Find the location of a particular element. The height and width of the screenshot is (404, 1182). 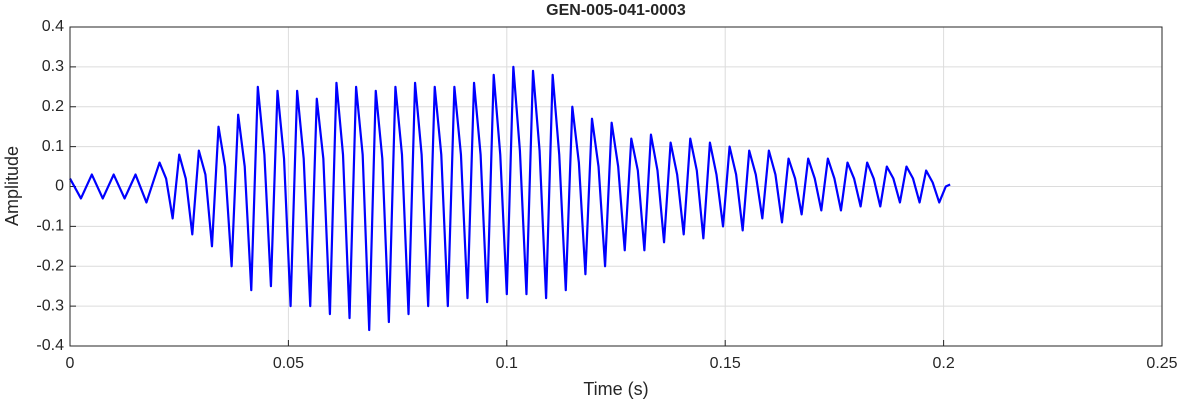

y-tick-label: 0.3 is located at coordinates (53, 66).